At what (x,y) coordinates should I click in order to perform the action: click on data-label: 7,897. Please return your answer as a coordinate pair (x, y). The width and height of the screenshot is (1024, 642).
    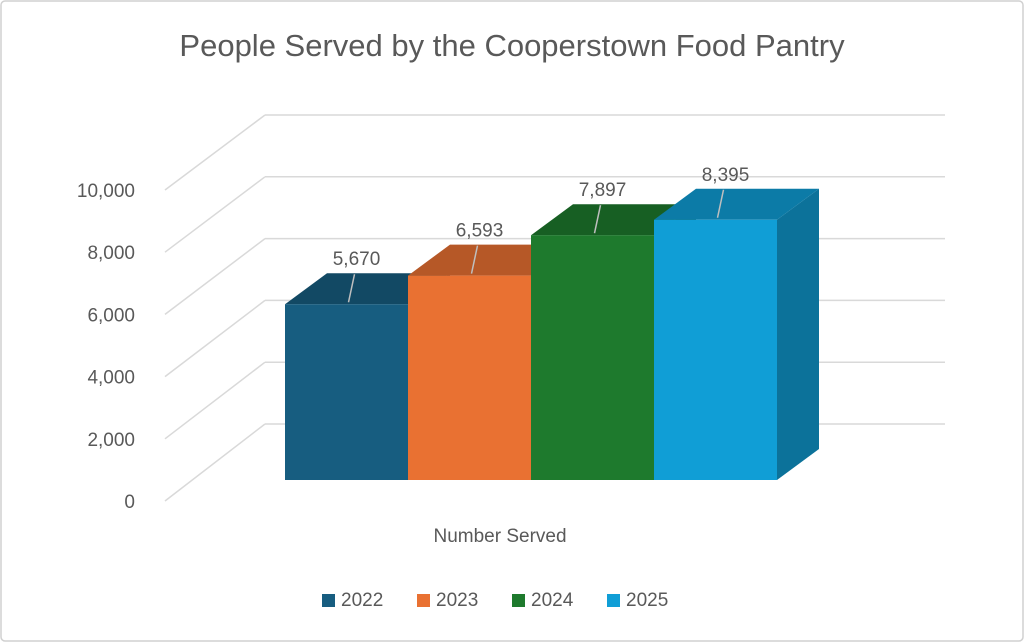
    Looking at the image, I should click on (603, 190).